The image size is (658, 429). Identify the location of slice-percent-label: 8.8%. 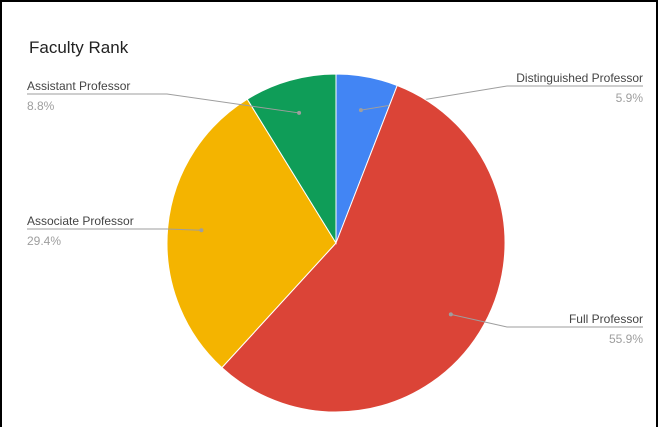
(41, 106).